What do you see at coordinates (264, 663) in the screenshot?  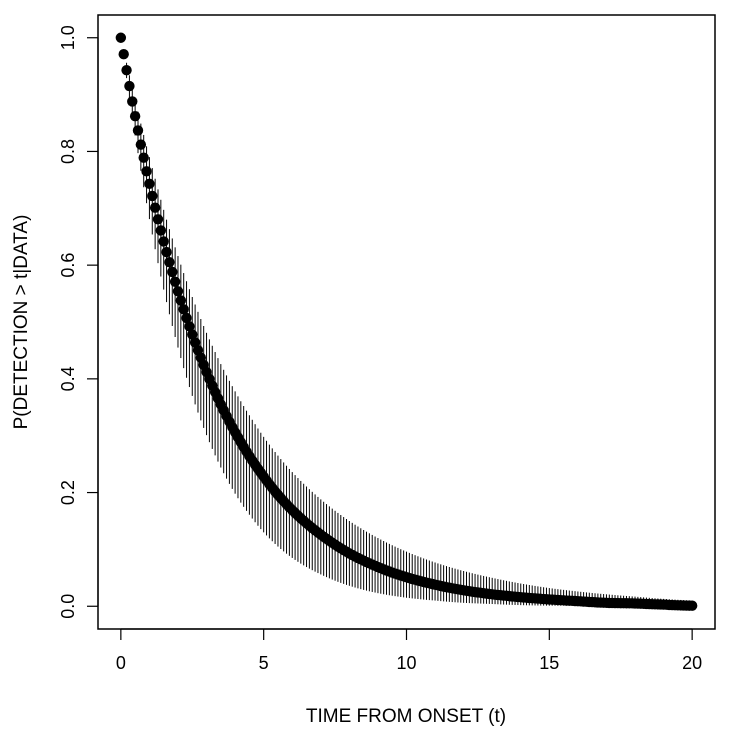 I see `x-tick-label: 5` at bounding box center [264, 663].